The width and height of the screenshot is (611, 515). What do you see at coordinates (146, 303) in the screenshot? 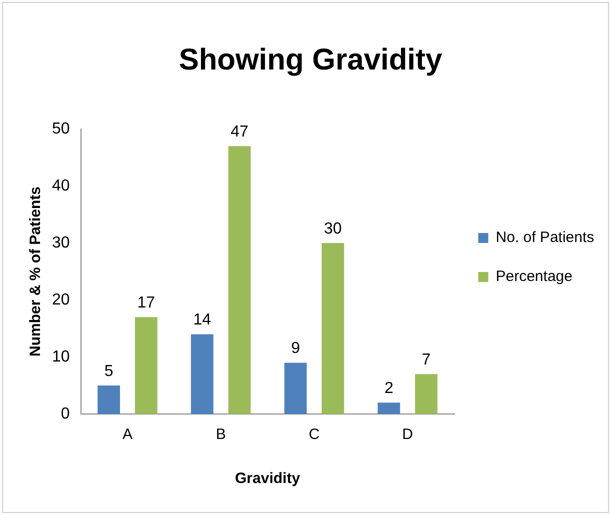
I see `data-label: 17` at bounding box center [146, 303].